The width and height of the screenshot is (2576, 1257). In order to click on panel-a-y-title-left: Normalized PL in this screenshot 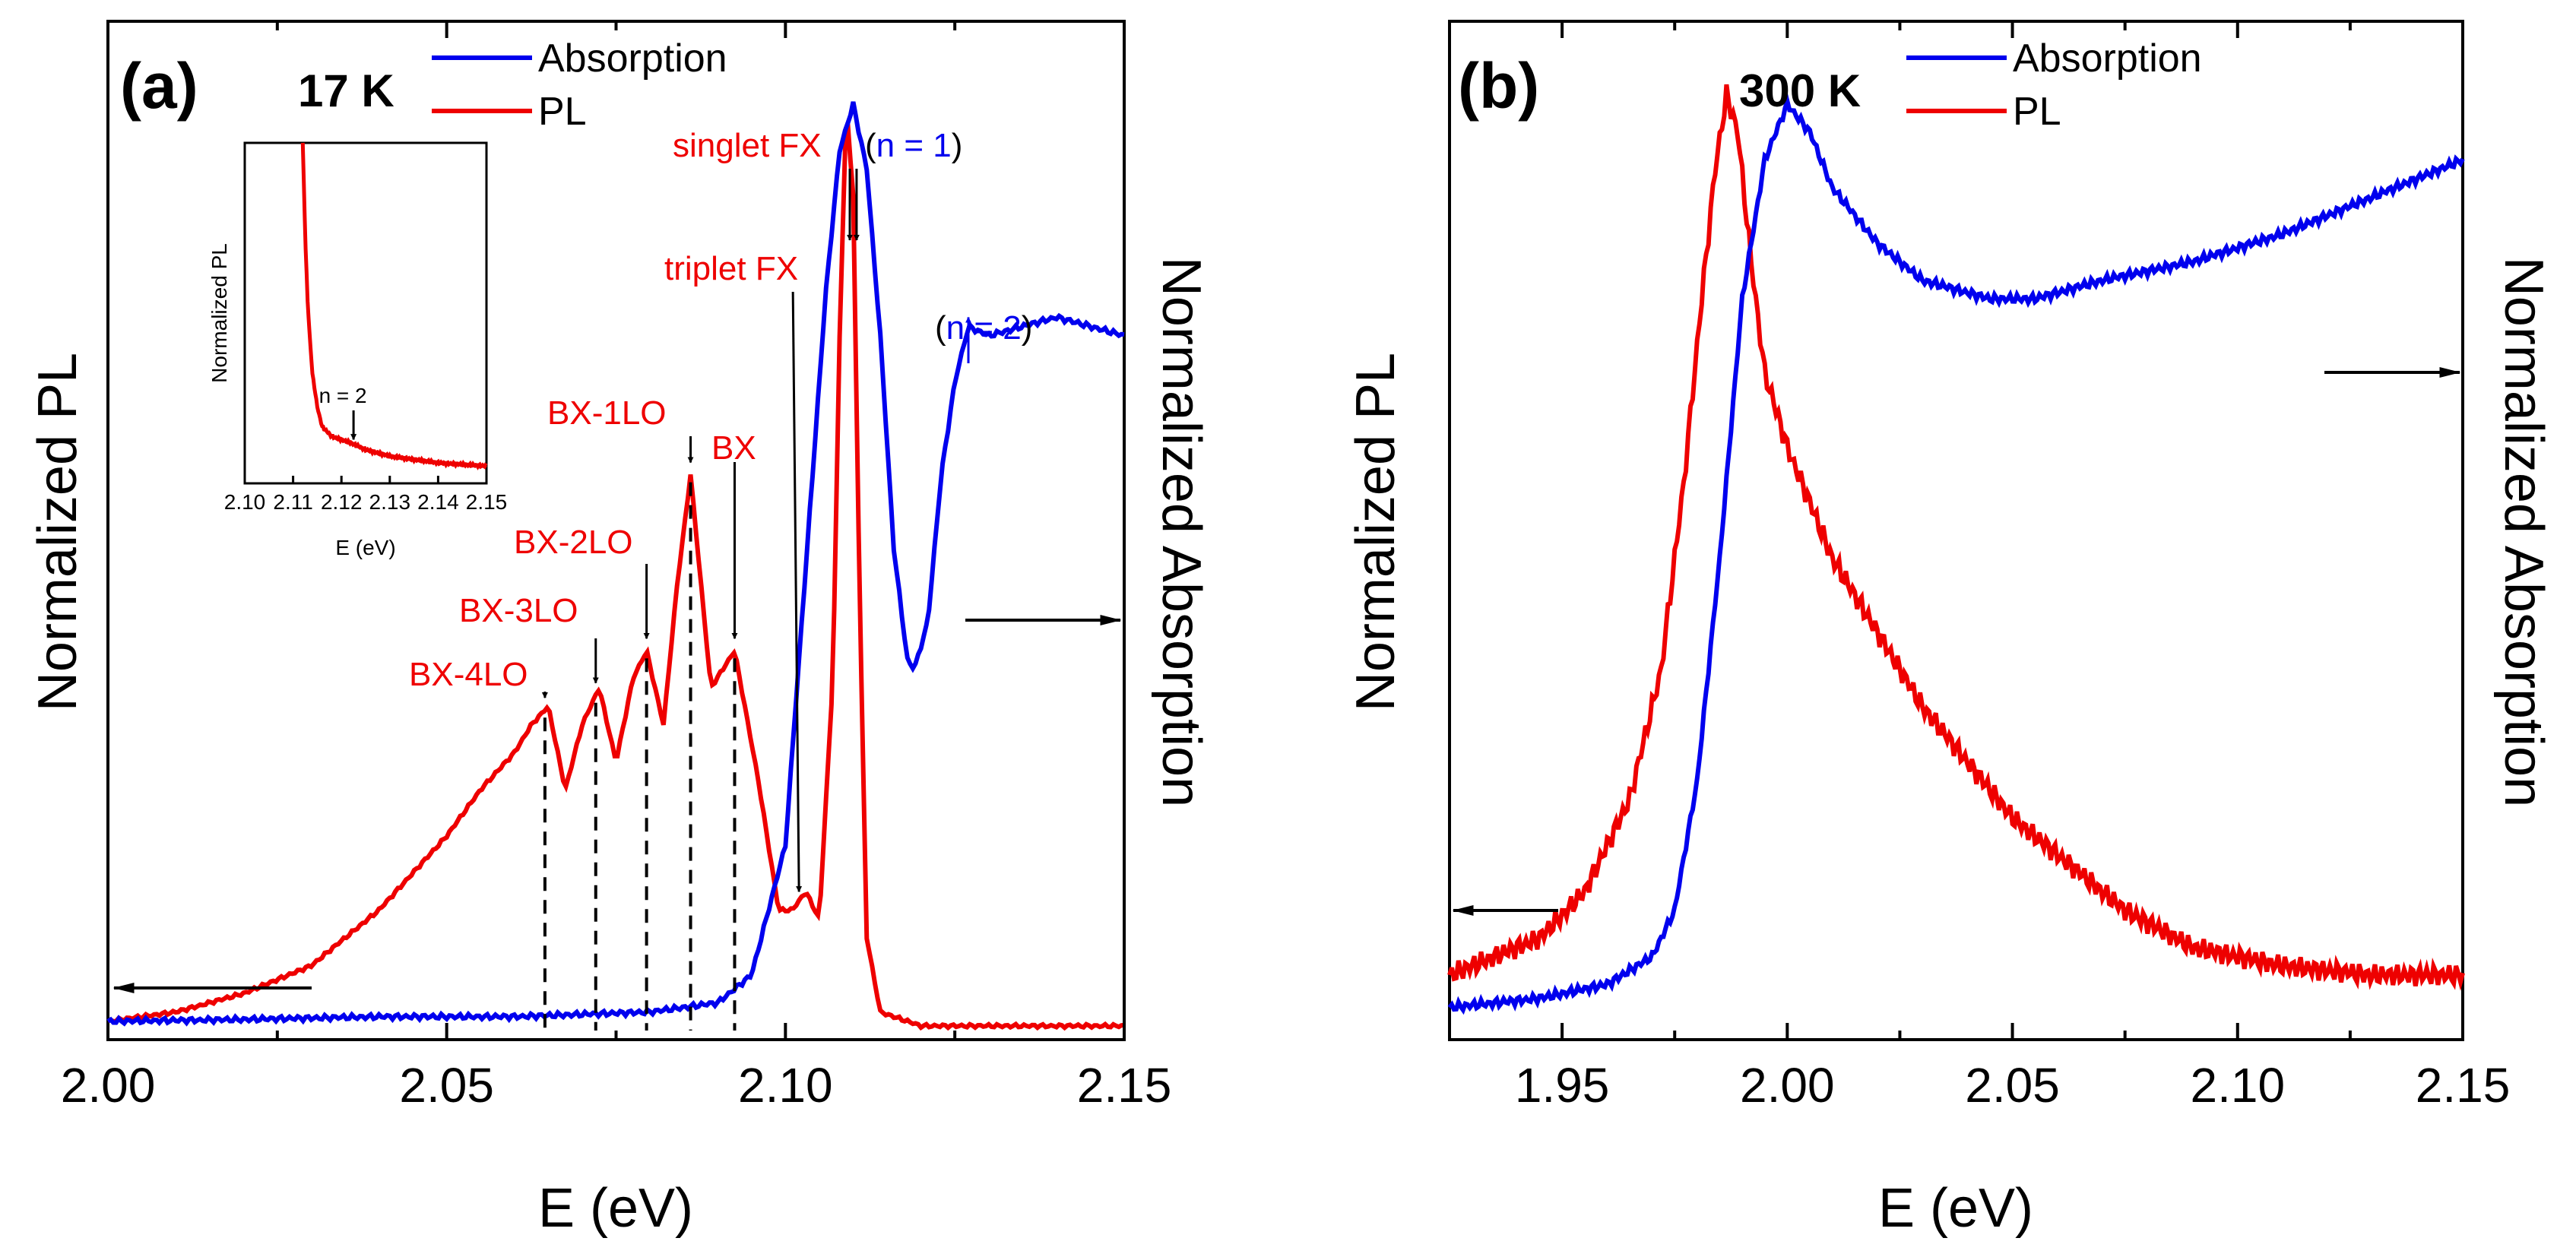, I will do `click(58, 532)`.